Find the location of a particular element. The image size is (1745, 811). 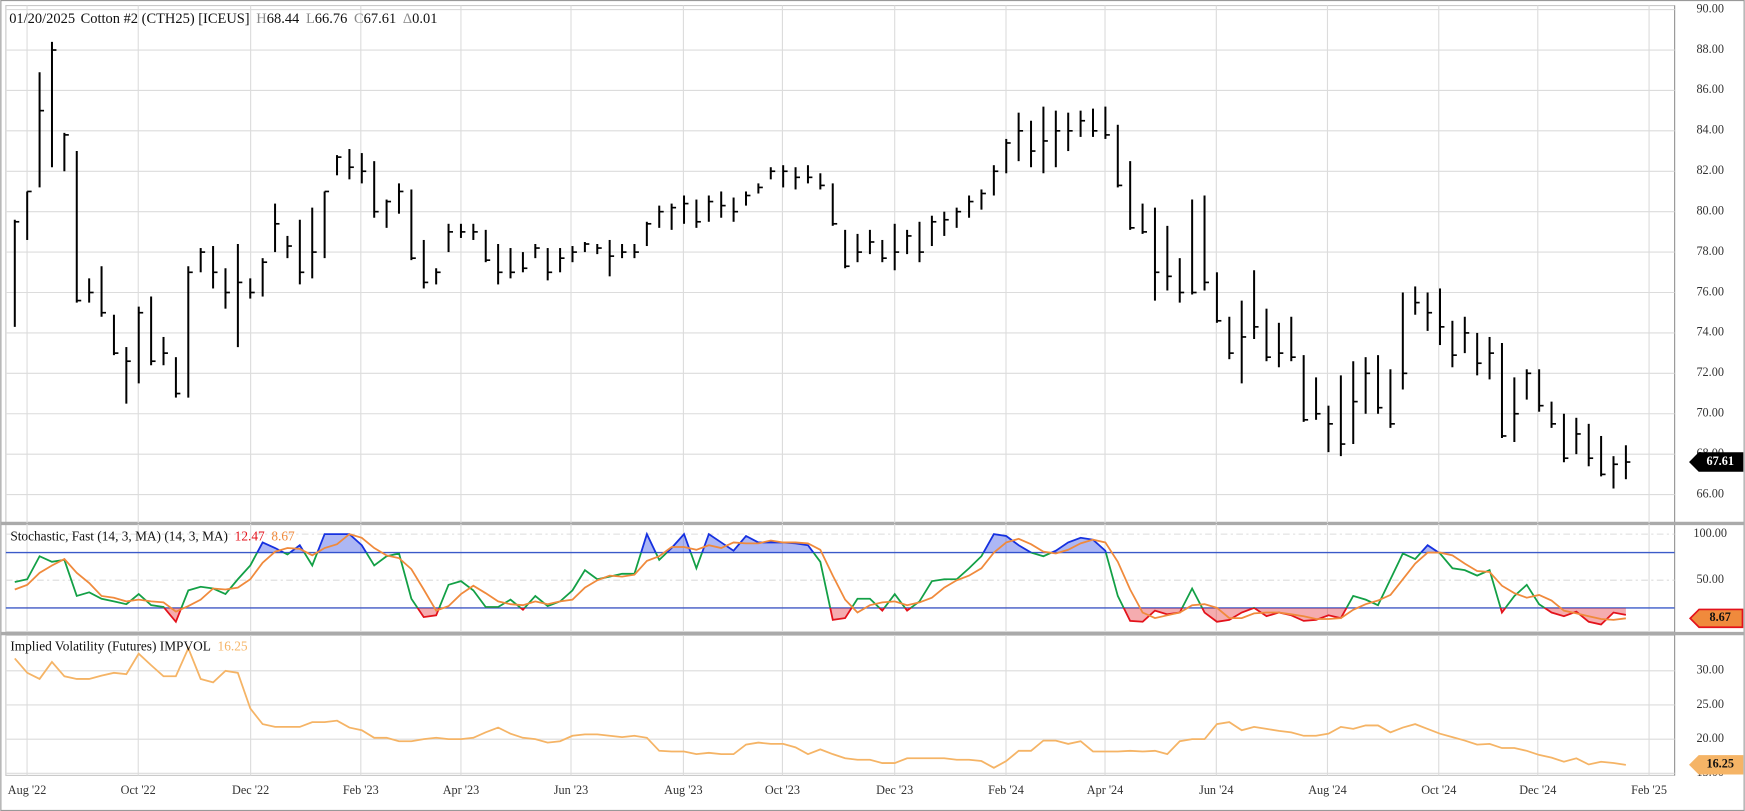

ohlc-label: Δ is located at coordinates (407, 19).